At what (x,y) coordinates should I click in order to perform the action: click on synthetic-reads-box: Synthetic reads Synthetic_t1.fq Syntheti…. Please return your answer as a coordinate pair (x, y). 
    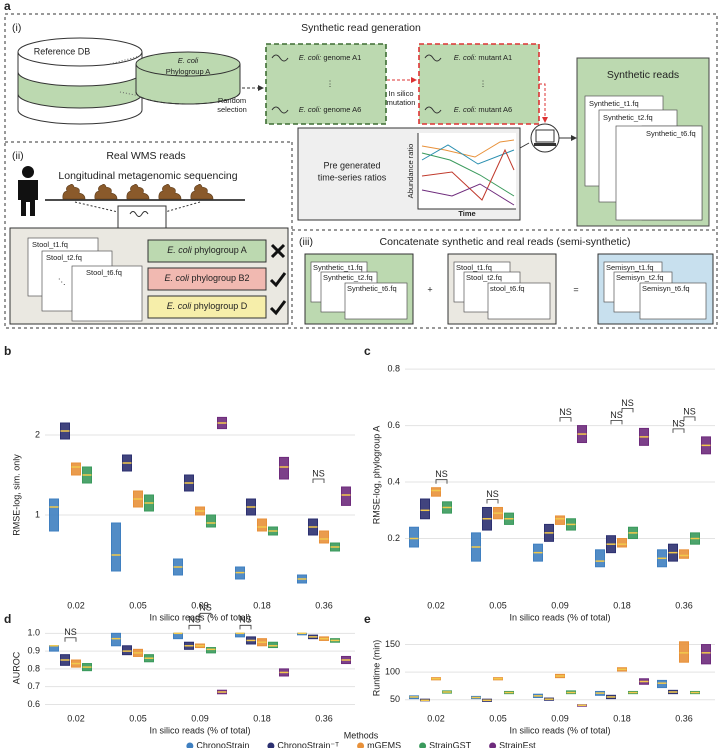
    Looking at the image, I should click on (643, 142).